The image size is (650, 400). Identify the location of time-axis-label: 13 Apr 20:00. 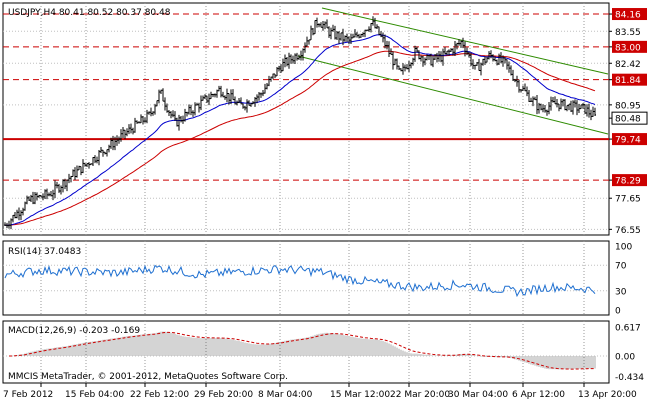
(607, 395).